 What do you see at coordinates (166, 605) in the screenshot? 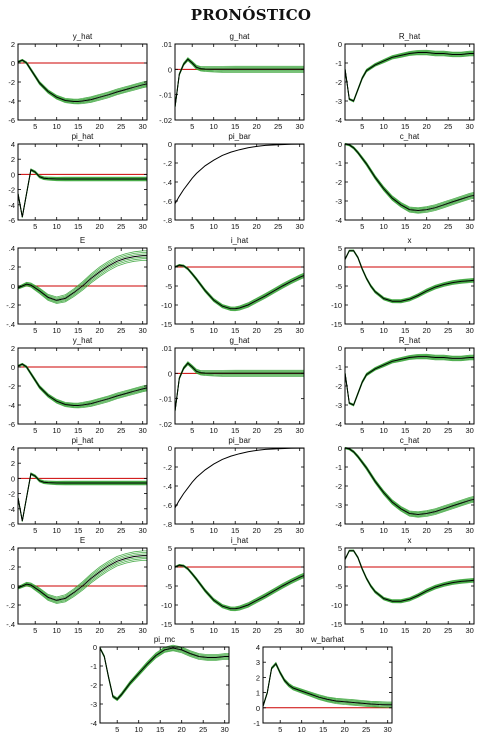
I see `y-tick-label: -10` at bounding box center [166, 605].